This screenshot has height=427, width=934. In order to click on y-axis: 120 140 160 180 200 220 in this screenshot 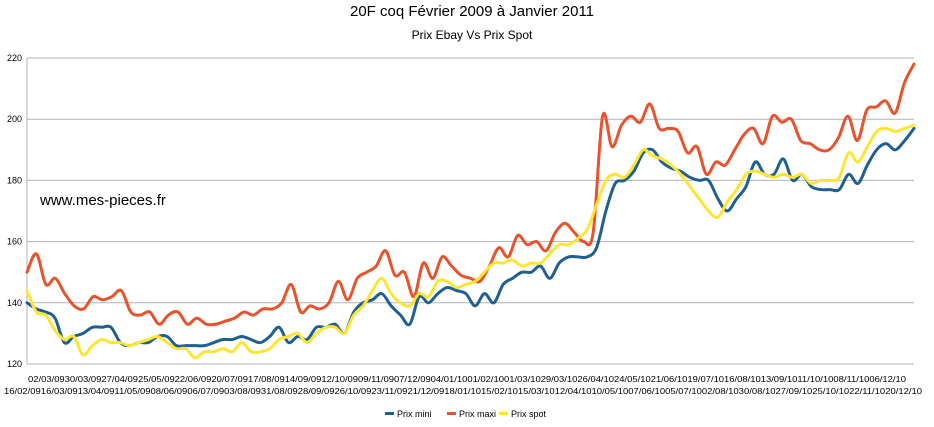, I will do `click(14, 211)`.